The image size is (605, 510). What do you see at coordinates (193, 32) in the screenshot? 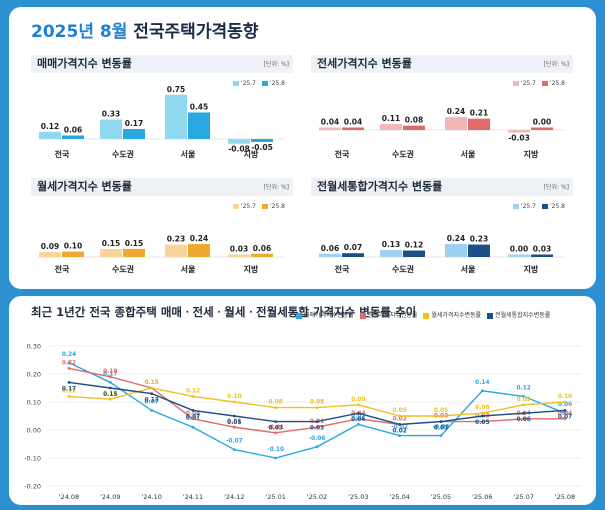
I see `page-title-text: 전국주택가격동향` at bounding box center [193, 32].